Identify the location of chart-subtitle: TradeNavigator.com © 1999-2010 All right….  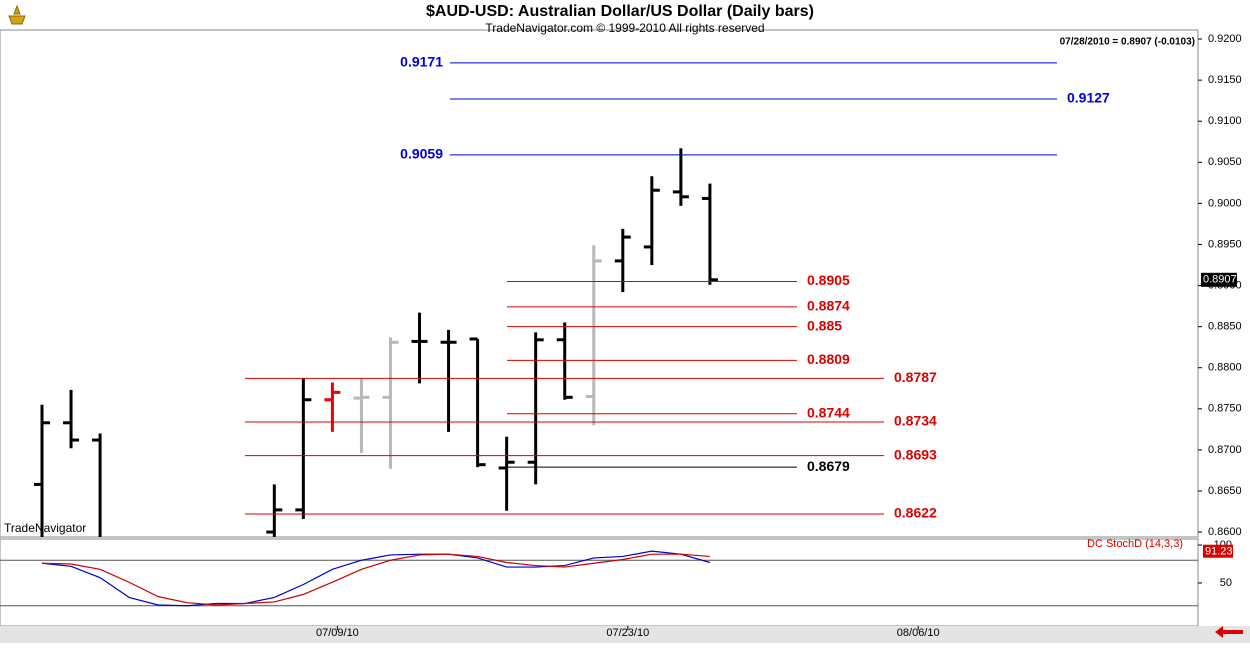
(624, 28).